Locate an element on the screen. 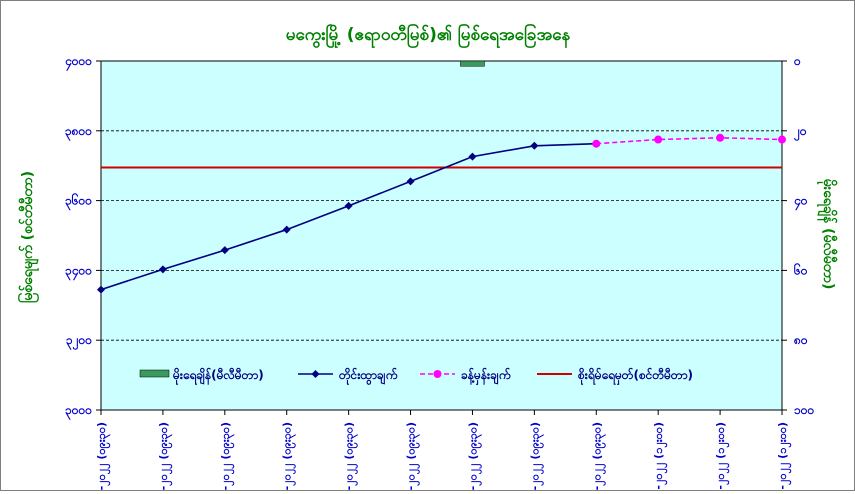  y-right-tick-label: ၄၀ is located at coordinates (800, 203).